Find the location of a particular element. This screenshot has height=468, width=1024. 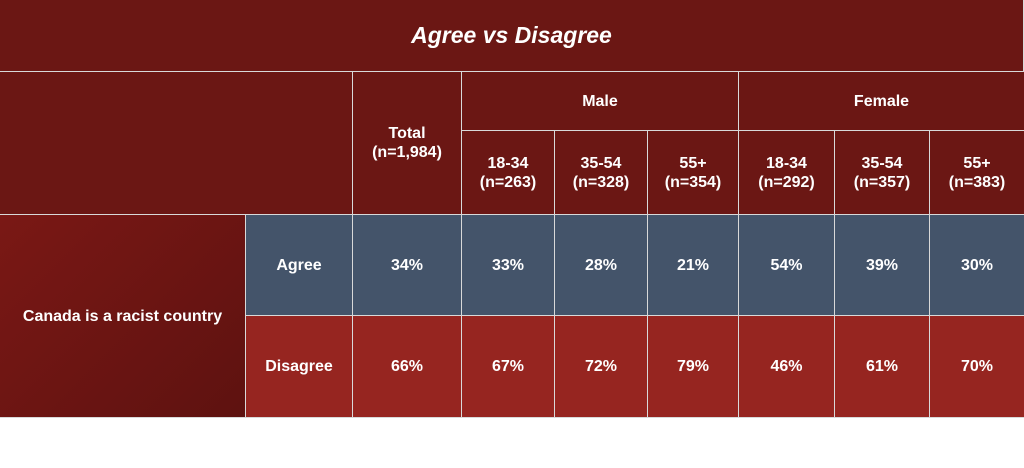

table-cell: 34% is located at coordinates (407, 265).